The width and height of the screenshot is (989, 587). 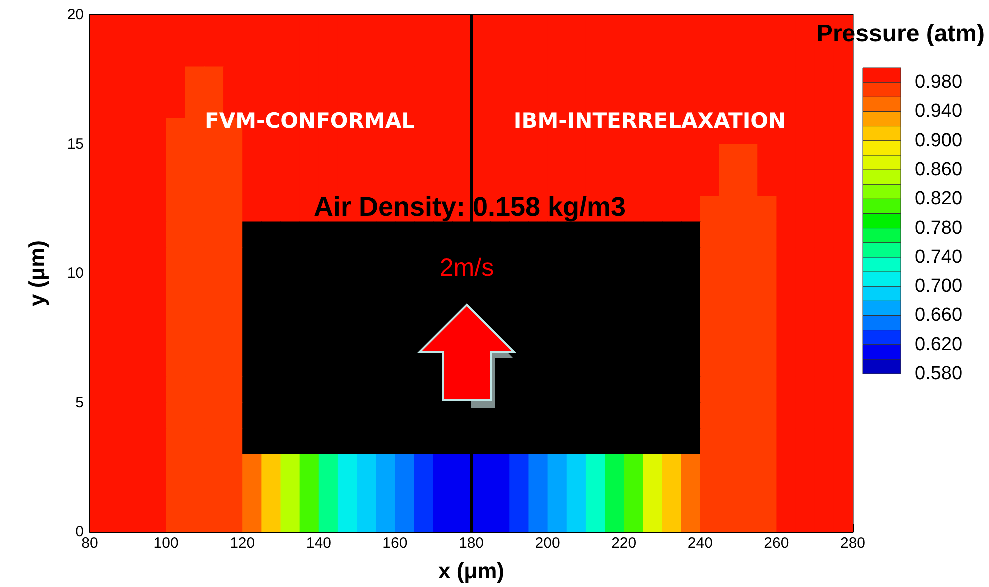 I want to click on color-bar-label: 0.860, so click(x=939, y=170).